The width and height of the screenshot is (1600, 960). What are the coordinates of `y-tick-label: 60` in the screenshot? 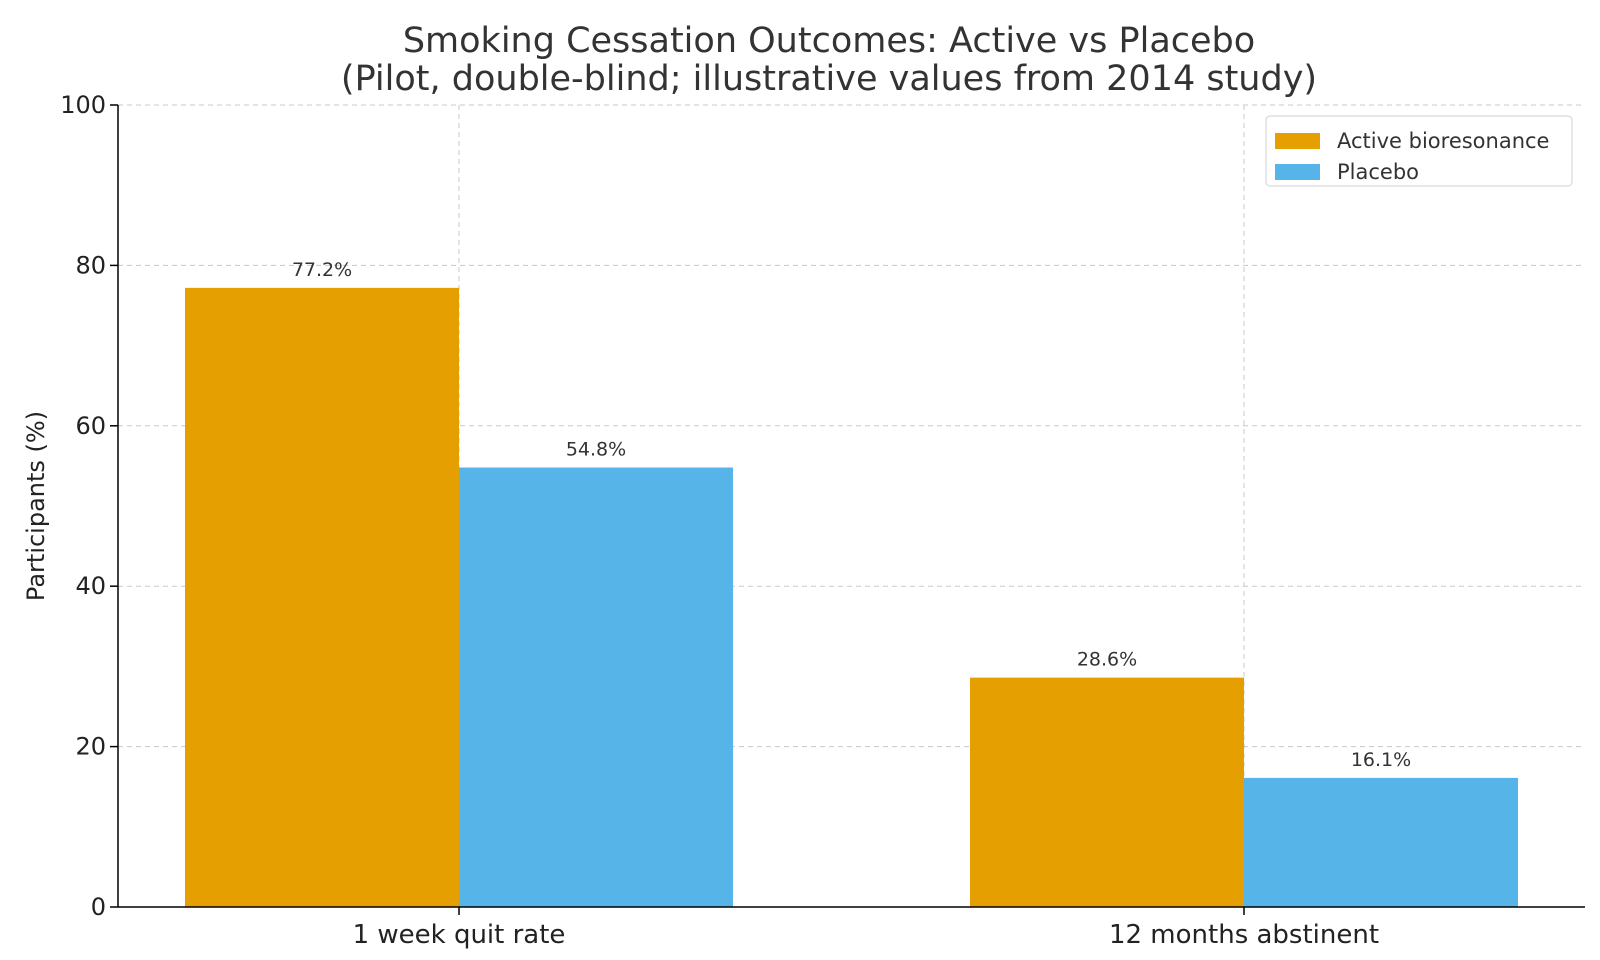 It's located at (90, 426).